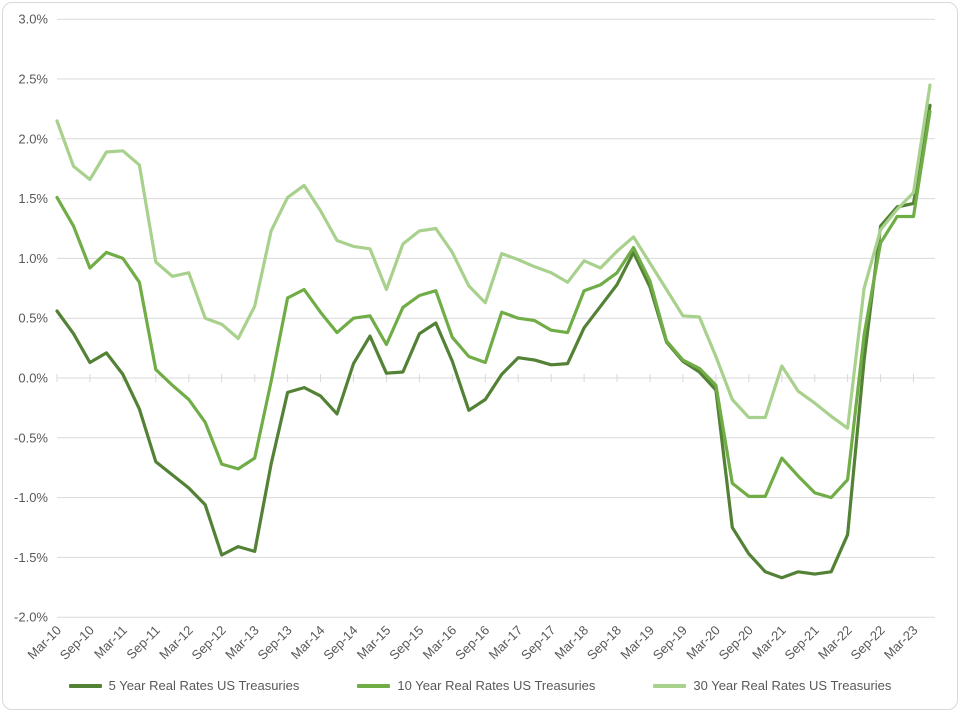 Image resolution: width=960 pixels, height=712 pixels. Describe the element at coordinates (340, 643) in the screenshot. I see `x-axis-label: Sep-14` at that location.